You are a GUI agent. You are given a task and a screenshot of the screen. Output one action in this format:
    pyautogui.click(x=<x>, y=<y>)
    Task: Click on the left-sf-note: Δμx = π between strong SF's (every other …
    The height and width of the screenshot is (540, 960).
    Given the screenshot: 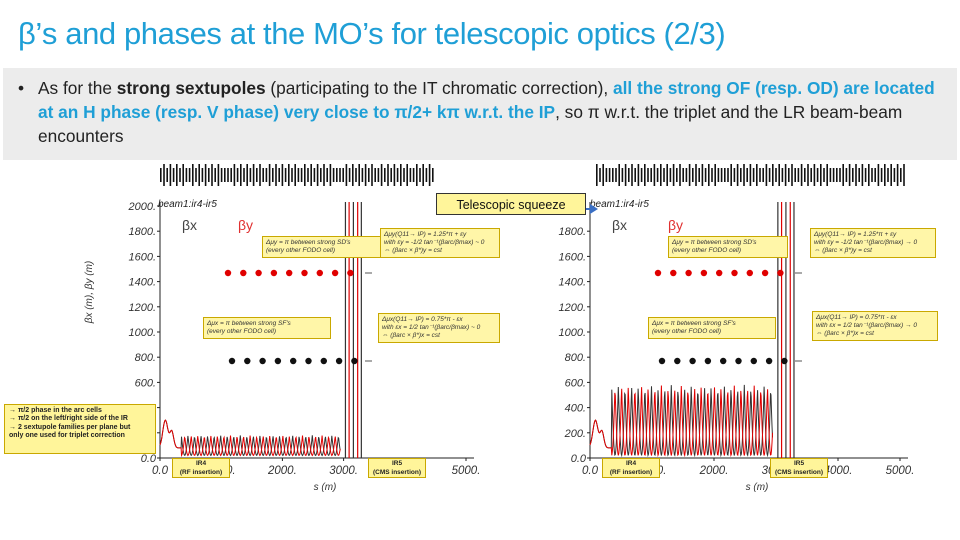 What is the action you would take?
    pyautogui.click(x=267, y=328)
    